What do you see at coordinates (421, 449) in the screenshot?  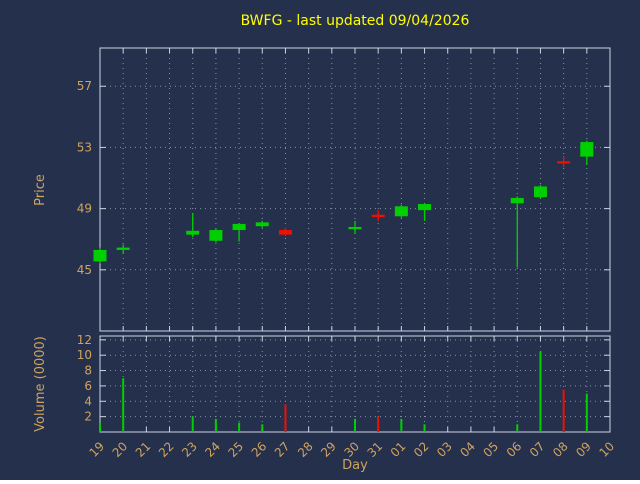 I see `x-tick-label: 02` at bounding box center [421, 449].